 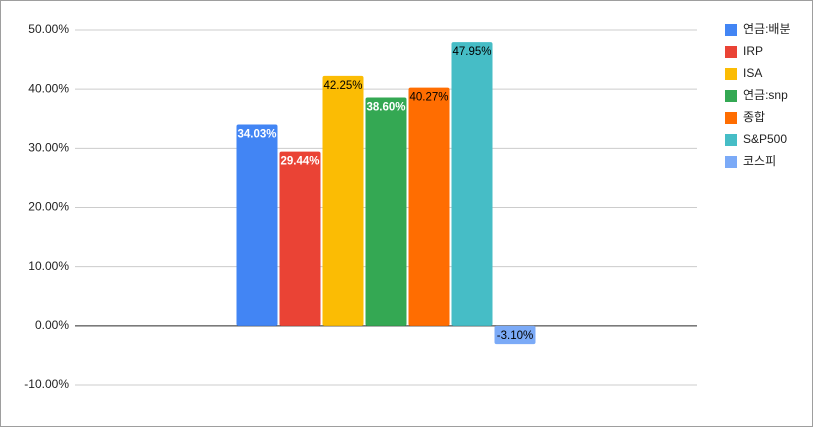 I want to click on value-label: 47.95%, so click(x=471, y=52).